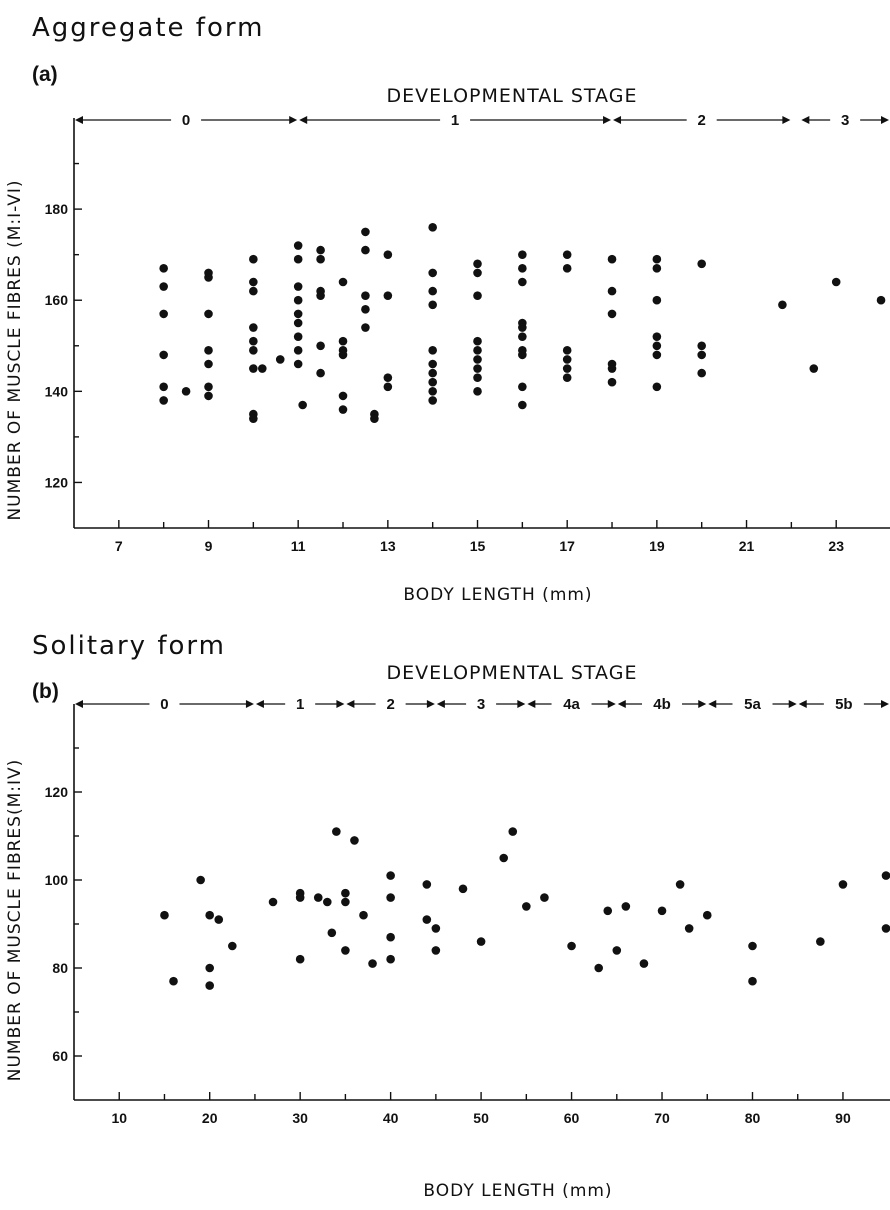  What do you see at coordinates (752, 704) in the screenshot?
I see `stage-label: 5a` at bounding box center [752, 704].